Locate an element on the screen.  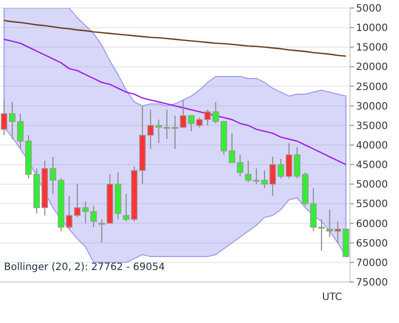
y-tick-label: 65000 is located at coordinates (372, 244).